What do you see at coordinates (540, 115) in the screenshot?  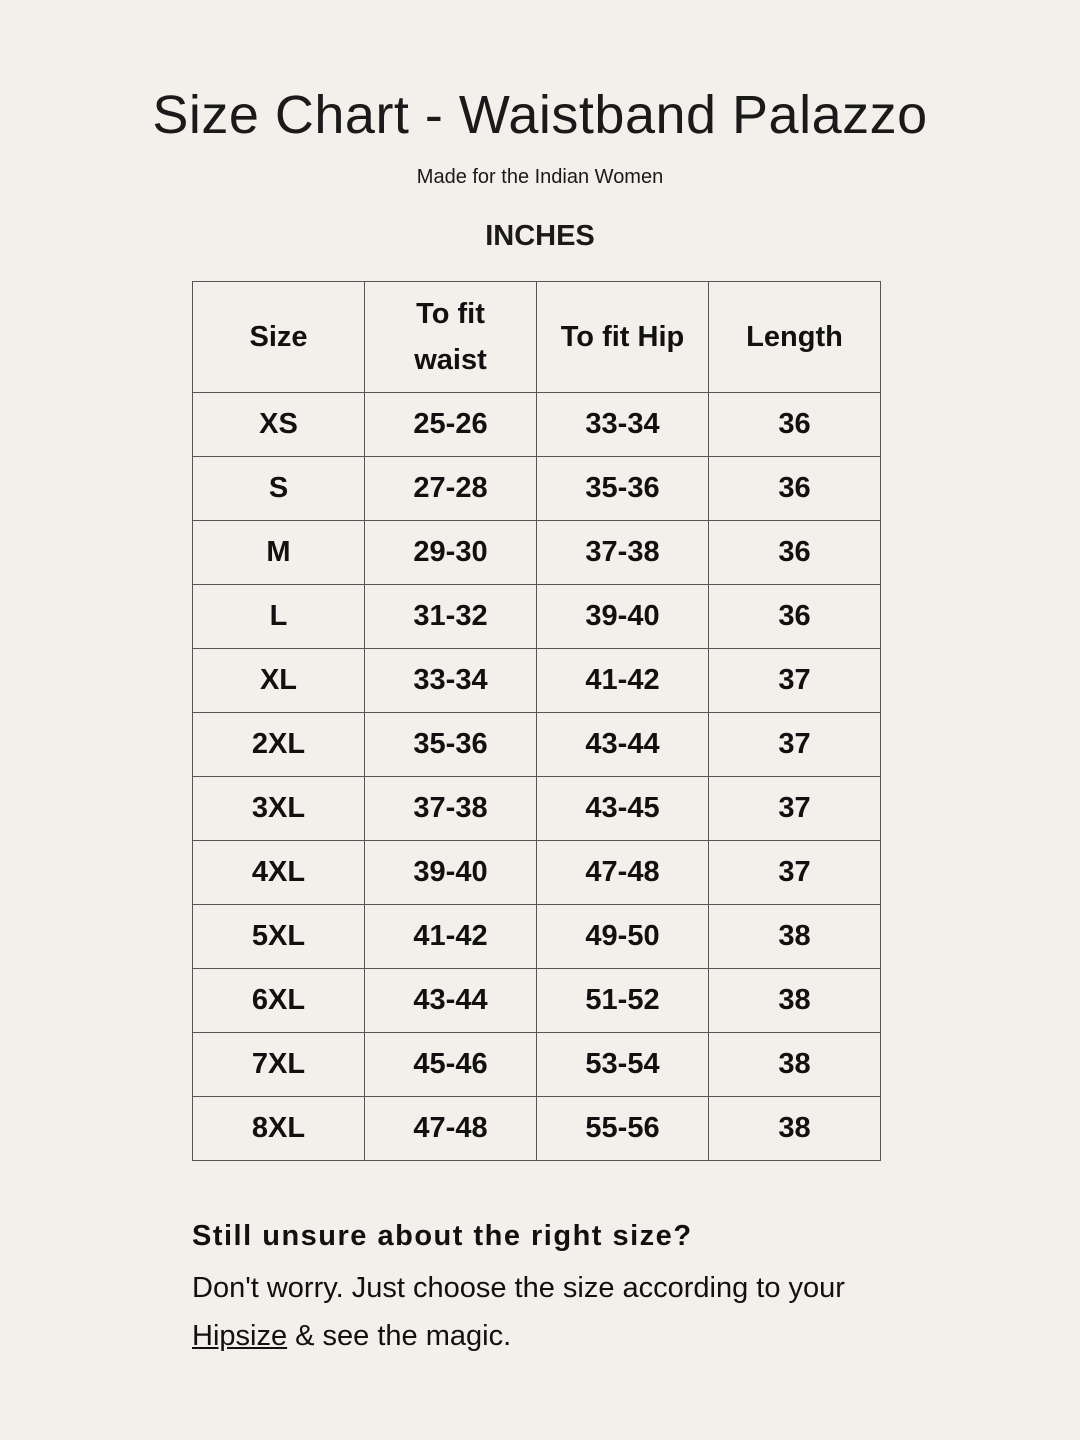 I see `page-title: Size Chart - Waistband Palazzo` at bounding box center [540, 115].